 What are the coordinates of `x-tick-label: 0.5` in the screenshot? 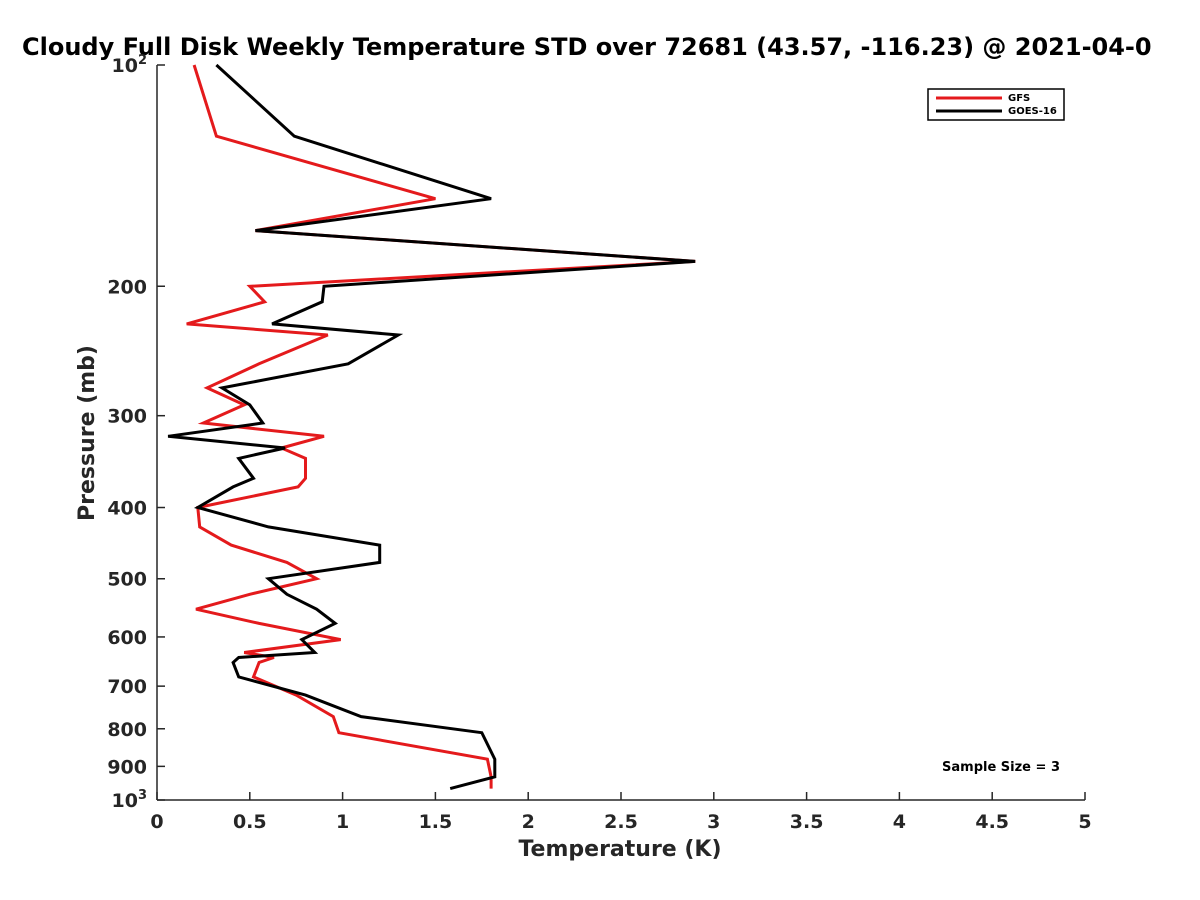 It's located at (250, 822).